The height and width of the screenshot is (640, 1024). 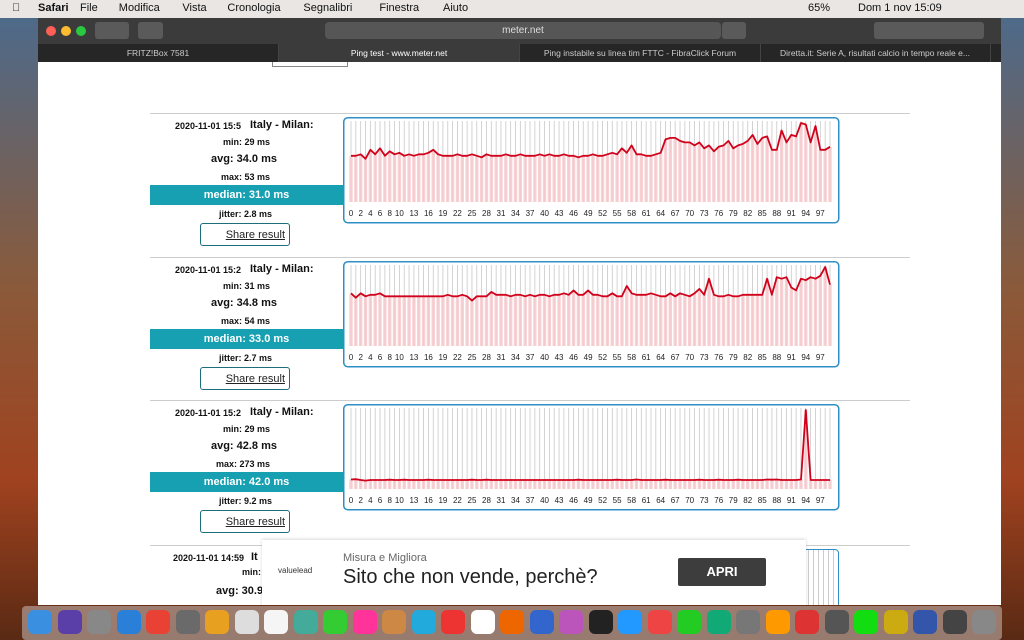 What do you see at coordinates (675, 213) in the screenshot?
I see `x-tick-label: 67` at bounding box center [675, 213].